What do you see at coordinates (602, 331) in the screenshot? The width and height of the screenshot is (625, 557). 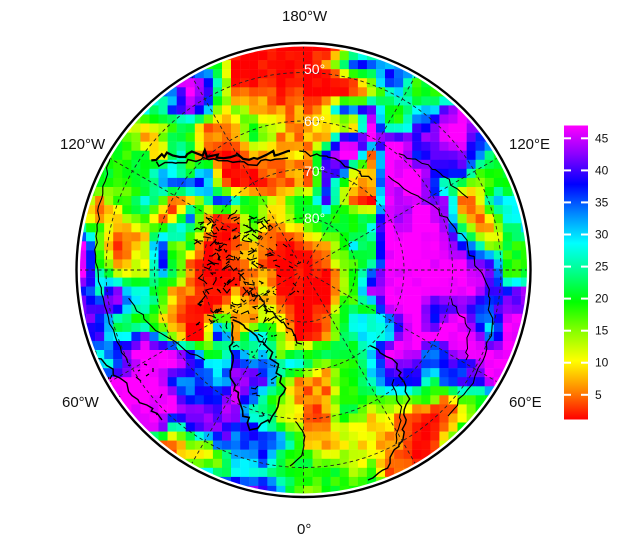 I see `svg-text: 15` at bounding box center [602, 331].